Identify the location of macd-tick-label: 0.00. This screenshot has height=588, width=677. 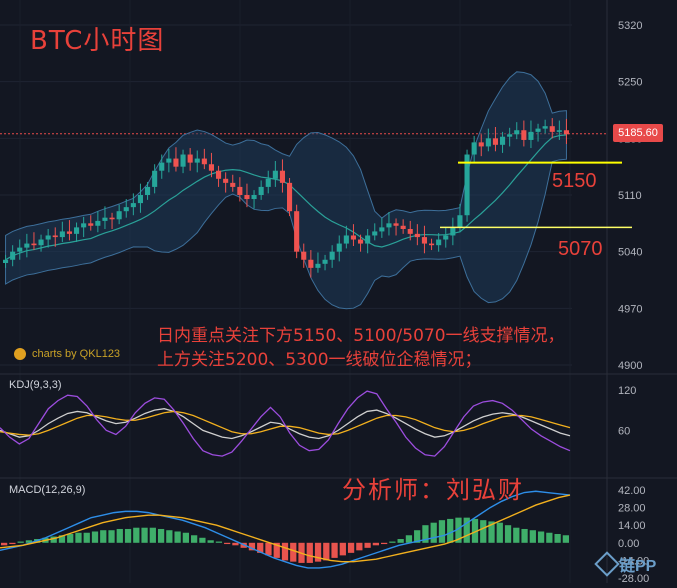
(628, 544).